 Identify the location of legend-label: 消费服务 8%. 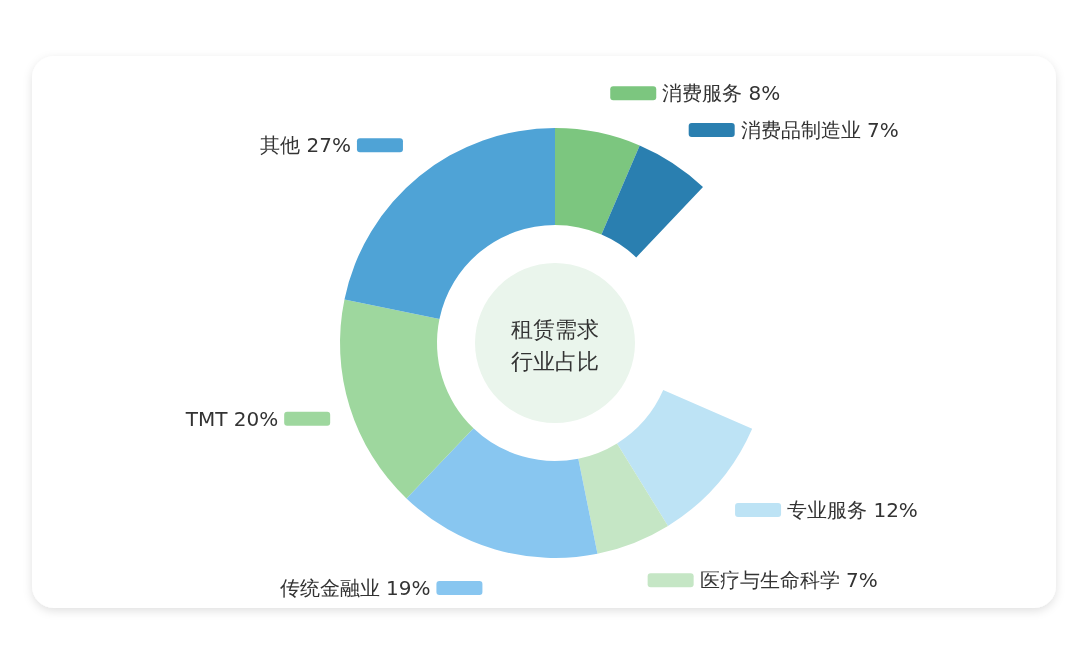
(721, 93).